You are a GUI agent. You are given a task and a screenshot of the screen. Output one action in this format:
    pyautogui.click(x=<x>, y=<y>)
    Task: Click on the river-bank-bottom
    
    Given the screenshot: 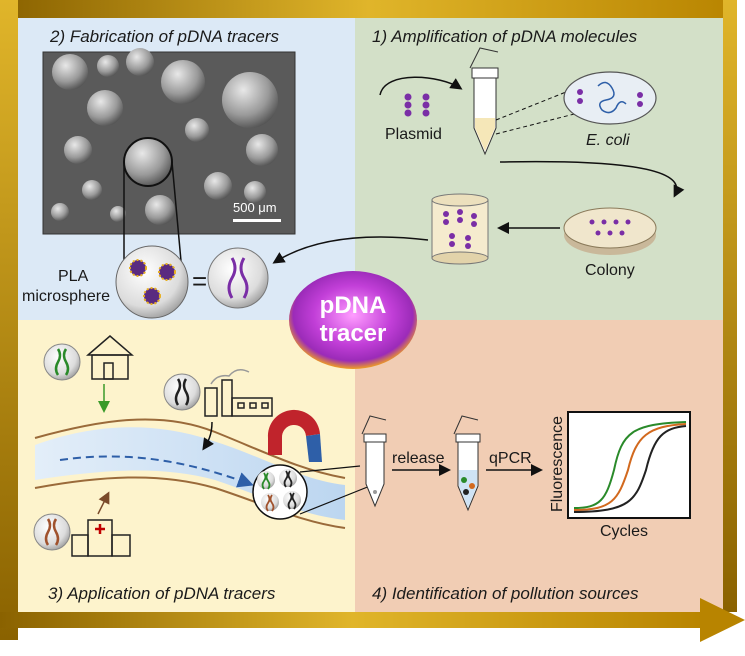 What is the action you would take?
    pyautogui.click(x=190, y=502)
    